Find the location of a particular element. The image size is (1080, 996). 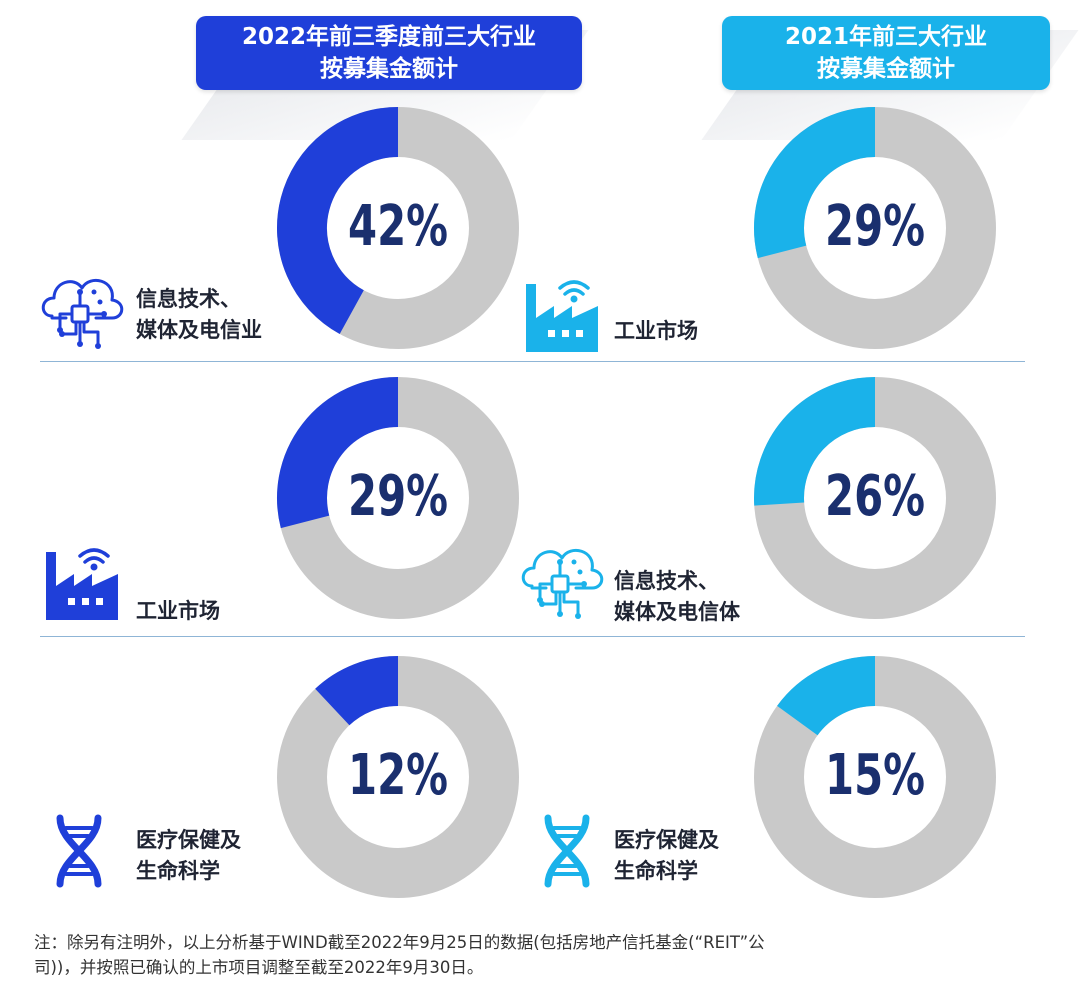

donut-percent-label: 15% is located at coordinates (875, 775).